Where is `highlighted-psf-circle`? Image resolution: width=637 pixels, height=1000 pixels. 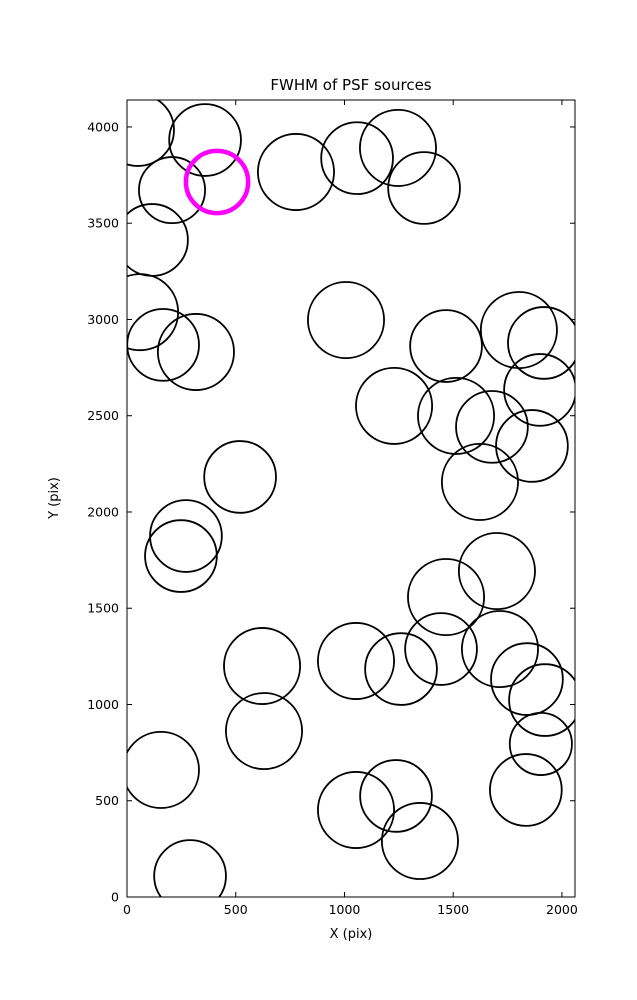 highlighted-psf-circle is located at coordinates (217, 182).